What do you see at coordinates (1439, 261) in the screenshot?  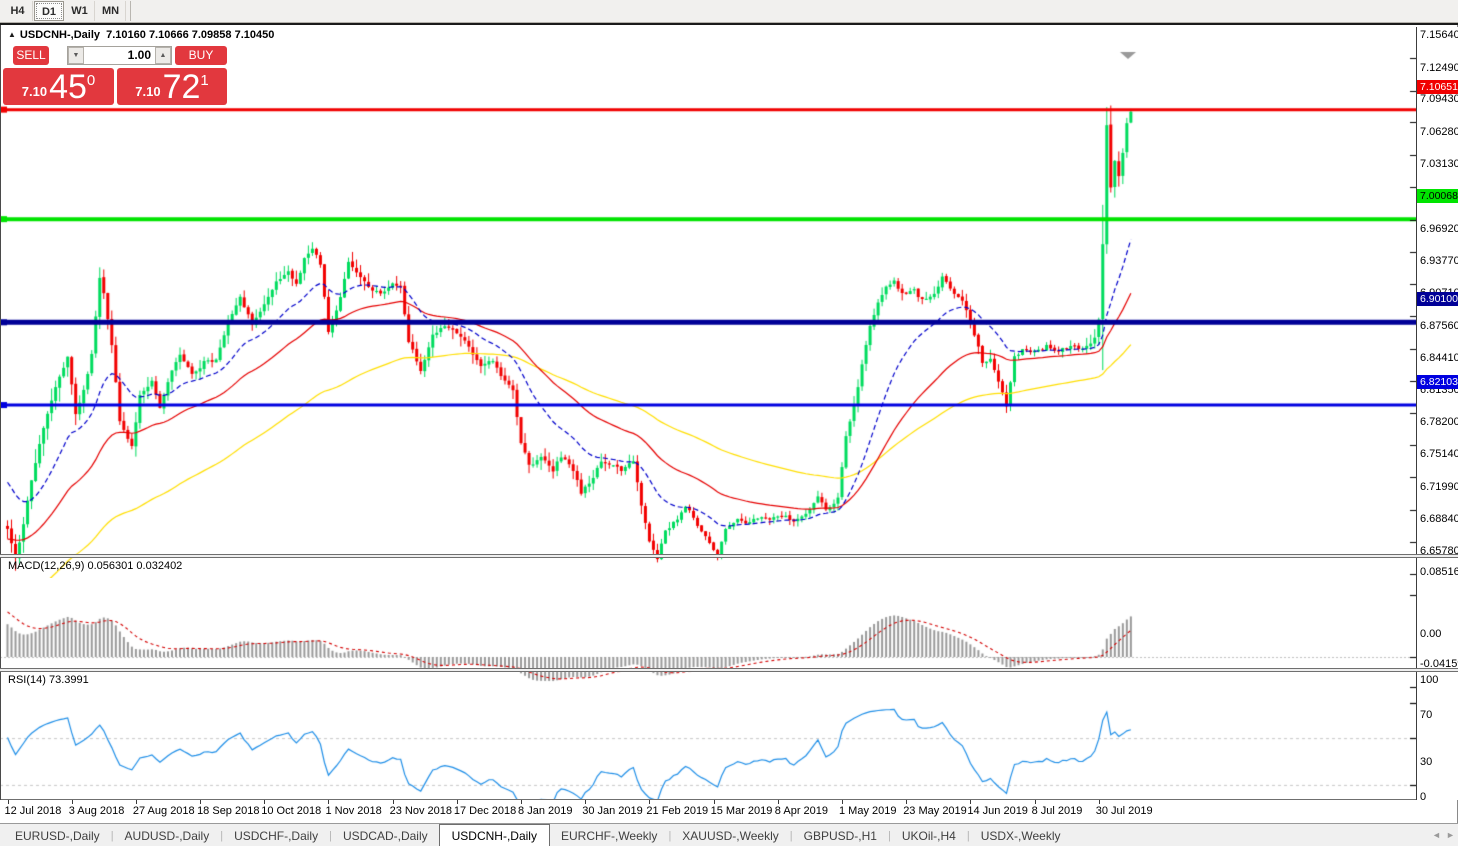 I see `price-tick-label: 6.93770` at bounding box center [1439, 261].